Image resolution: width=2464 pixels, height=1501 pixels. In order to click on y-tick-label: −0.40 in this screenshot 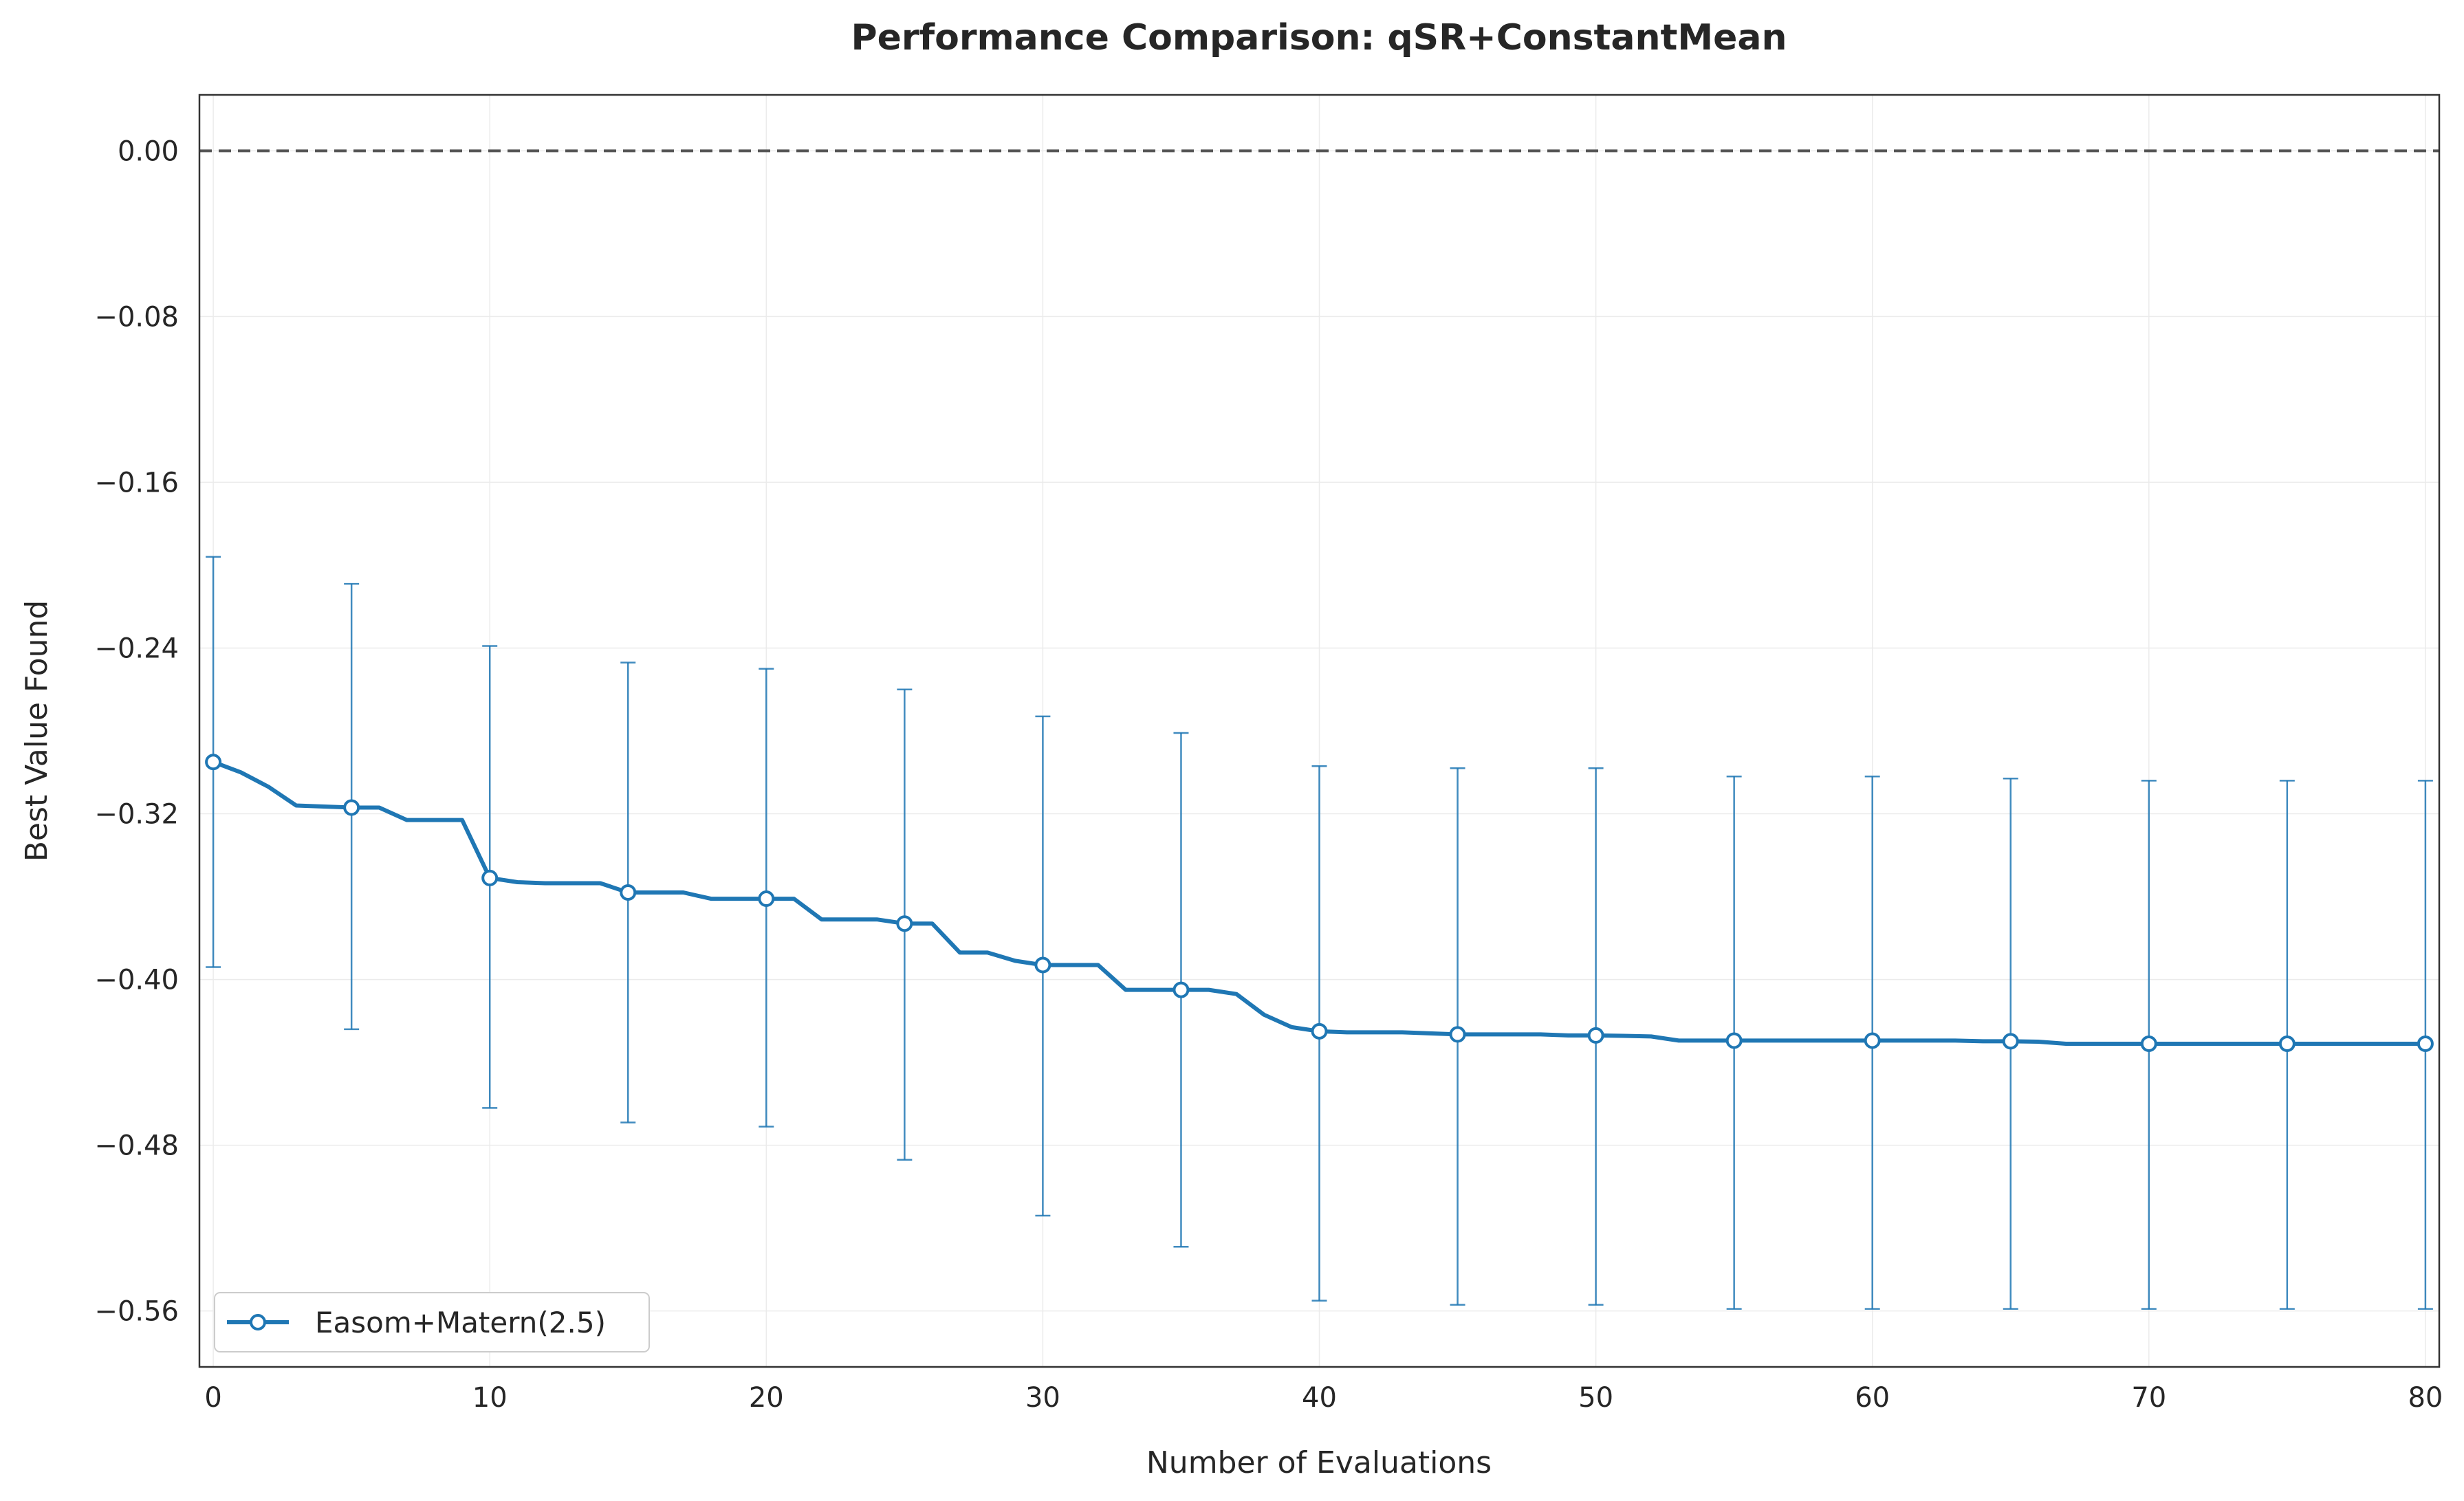, I will do `click(137, 980)`.